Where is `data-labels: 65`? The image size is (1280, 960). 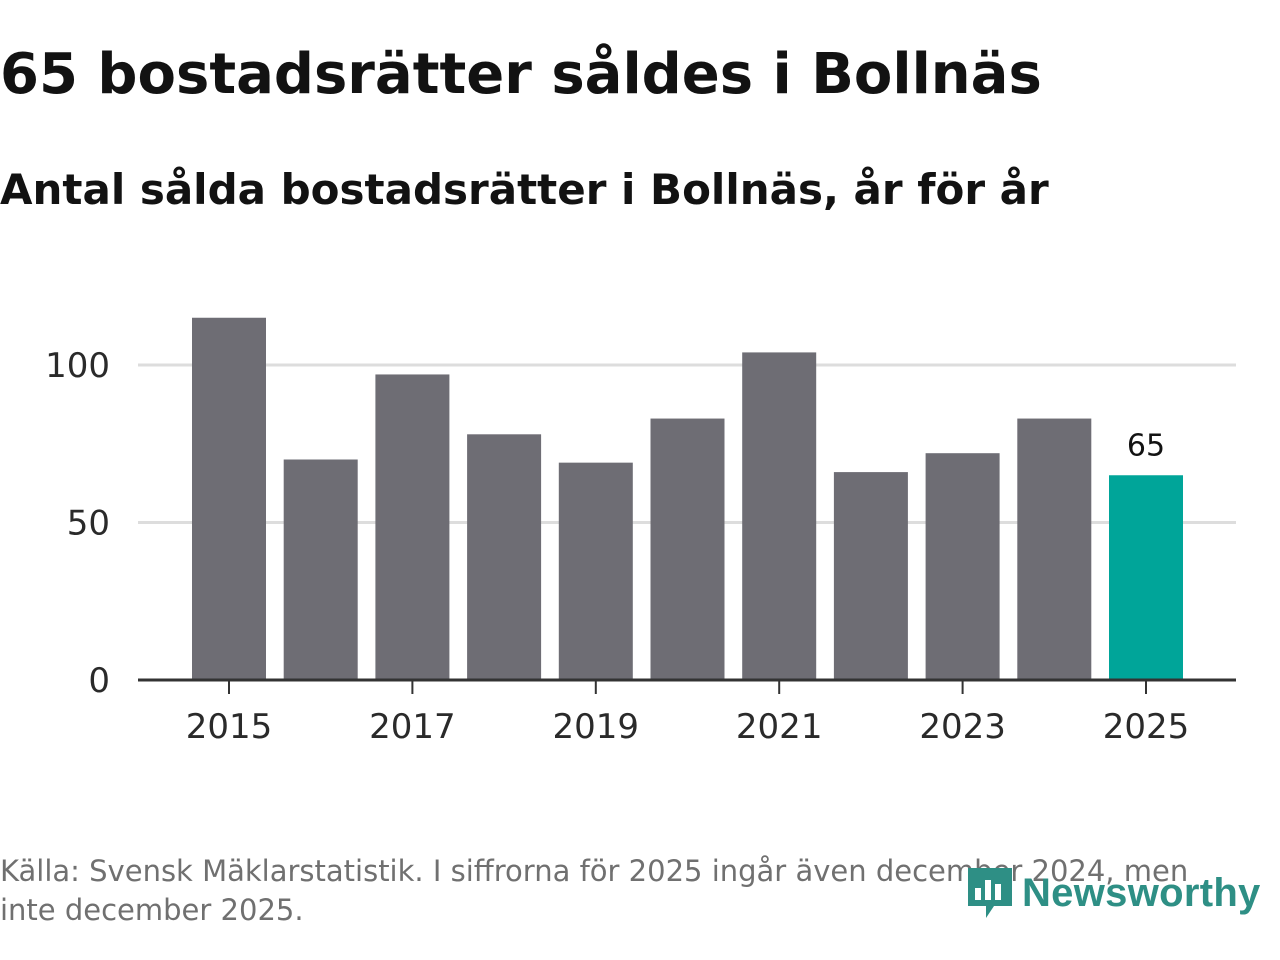
data-labels: 65 is located at coordinates (1146, 445).